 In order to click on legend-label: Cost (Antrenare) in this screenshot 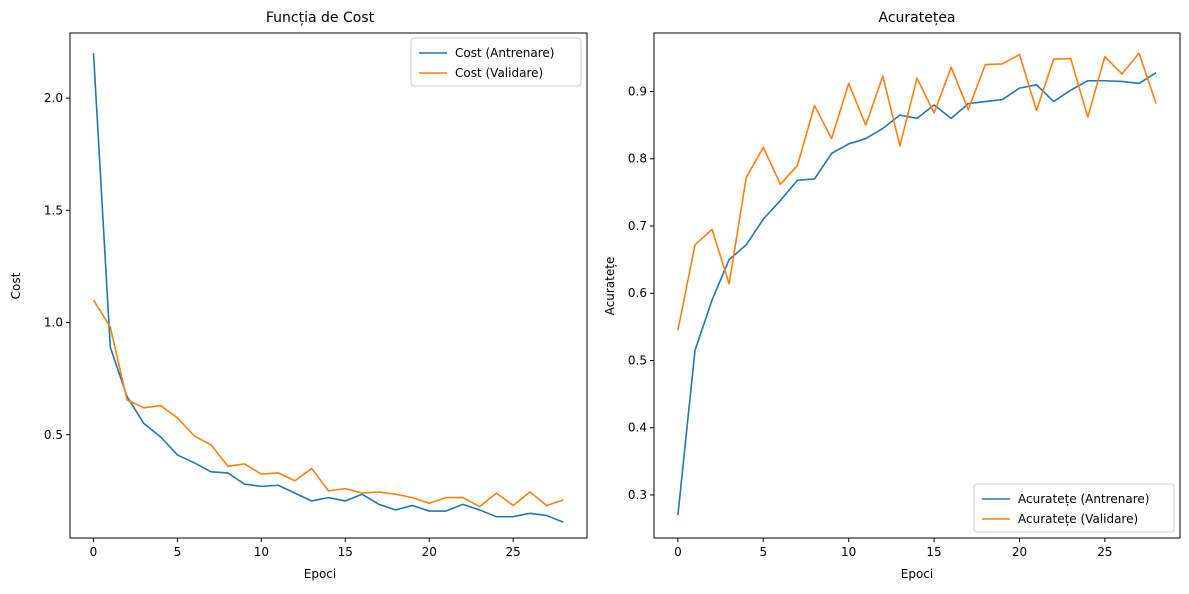, I will do `click(504, 53)`.